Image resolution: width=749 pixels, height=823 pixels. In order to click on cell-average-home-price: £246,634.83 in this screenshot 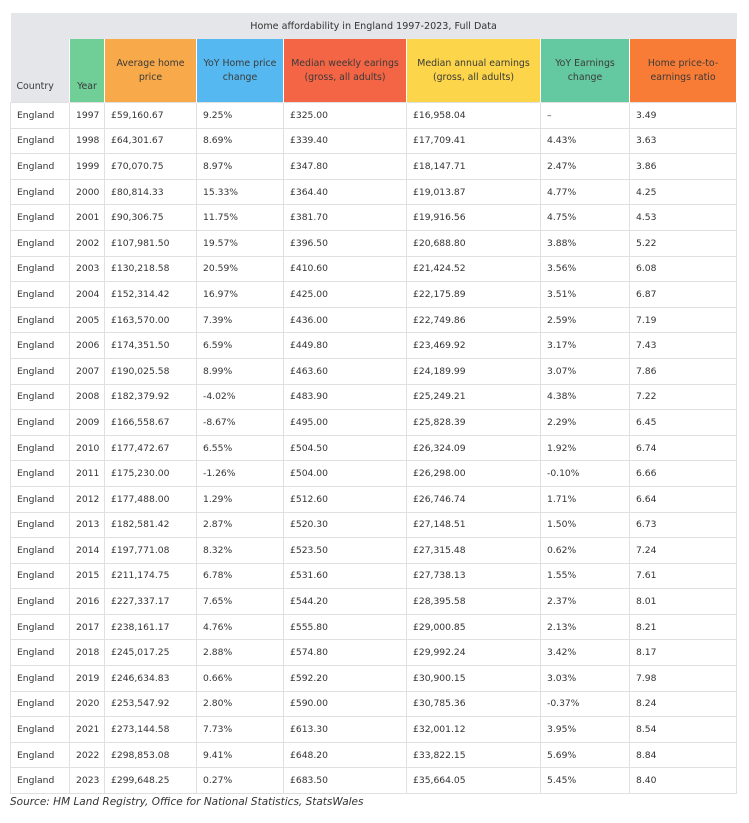, I will do `click(150, 678)`.